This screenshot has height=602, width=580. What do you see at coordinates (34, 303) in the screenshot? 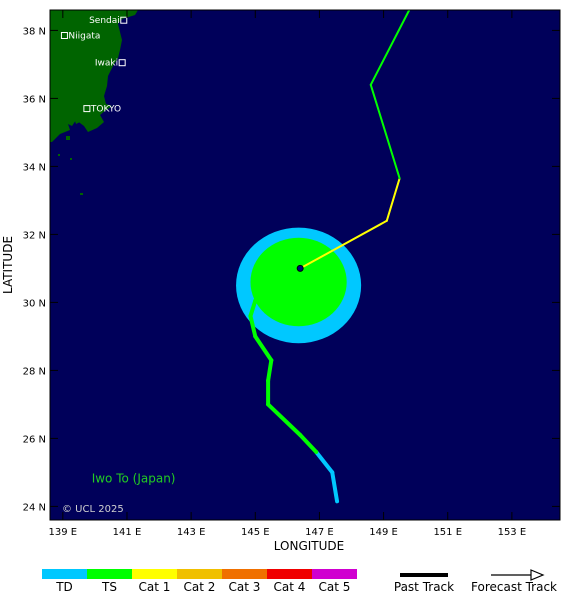
I see `lat-tick-label: 30 N` at bounding box center [34, 303].